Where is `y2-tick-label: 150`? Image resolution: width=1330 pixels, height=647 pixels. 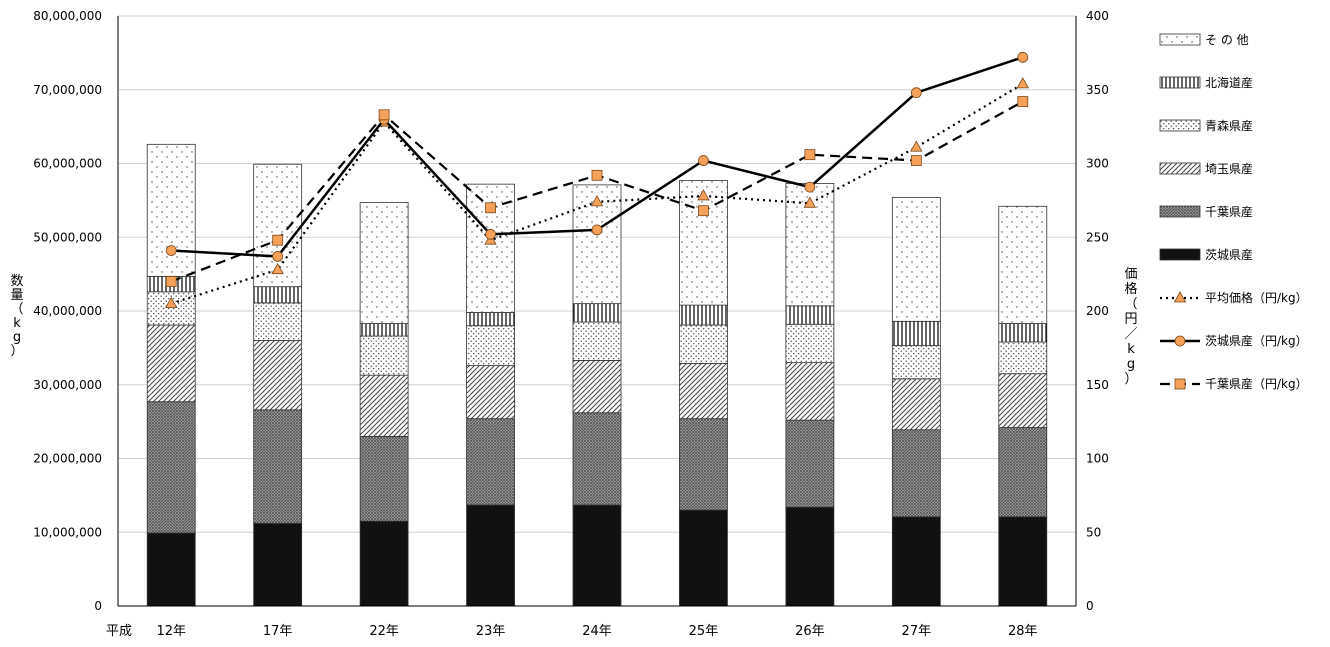
y2-tick-label: 150 is located at coordinates (1097, 385).